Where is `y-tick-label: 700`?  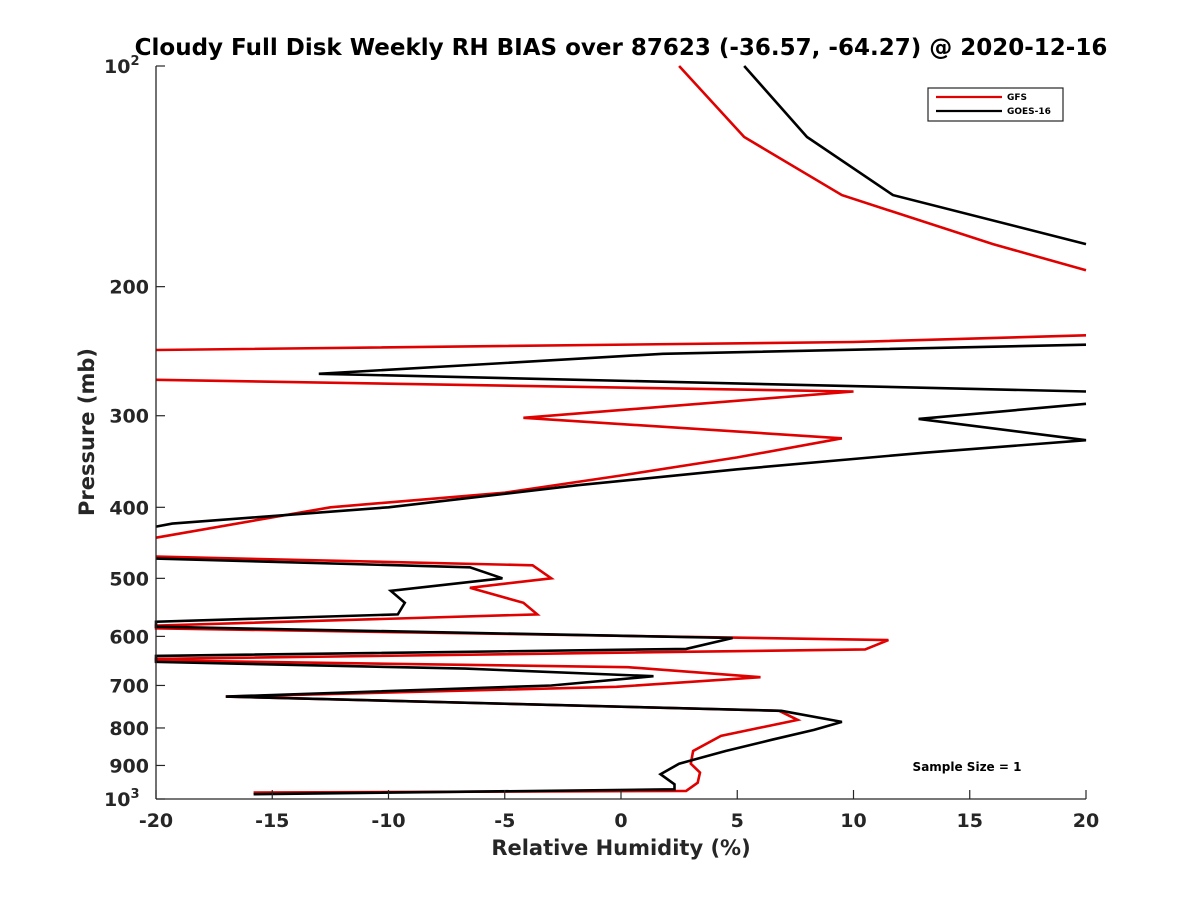 y-tick-label: 700 is located at coordinates (129, 686).